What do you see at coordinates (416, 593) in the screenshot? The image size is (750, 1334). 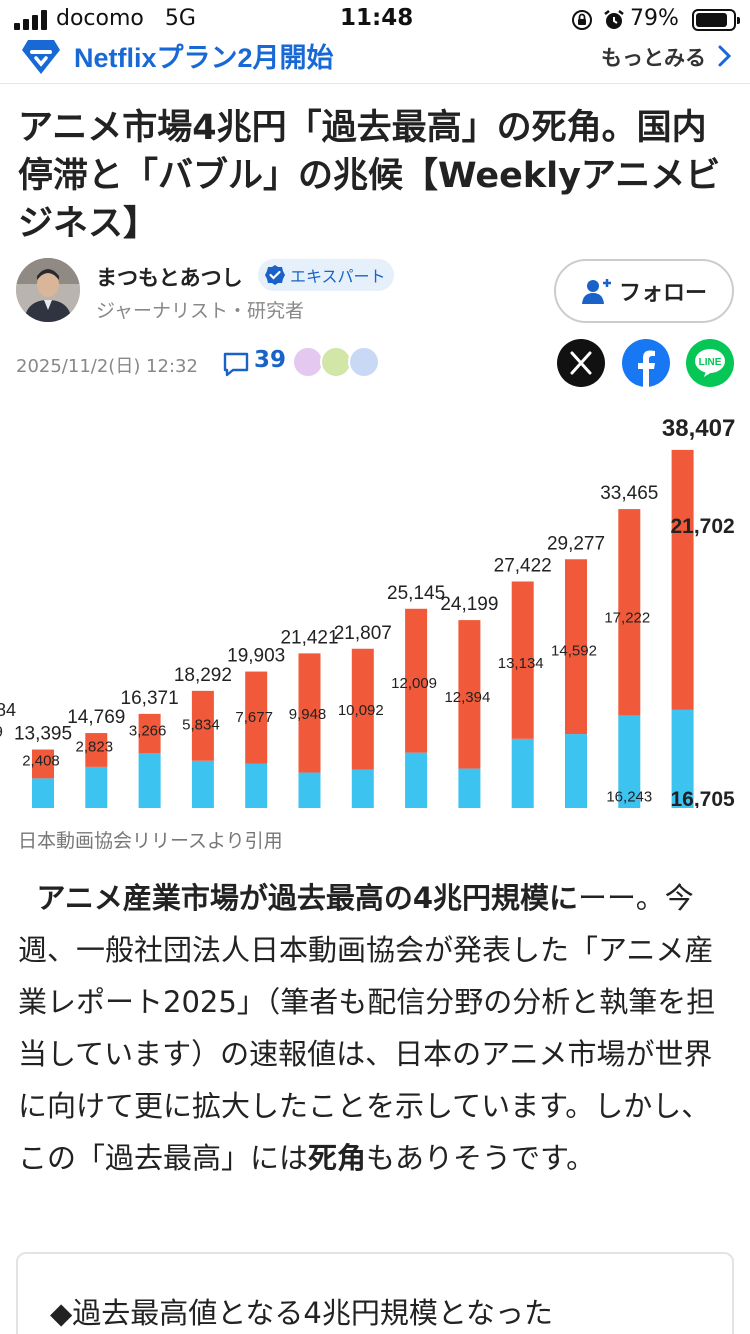 I see `total-label: 25,145` at bounding box center [416, 593].